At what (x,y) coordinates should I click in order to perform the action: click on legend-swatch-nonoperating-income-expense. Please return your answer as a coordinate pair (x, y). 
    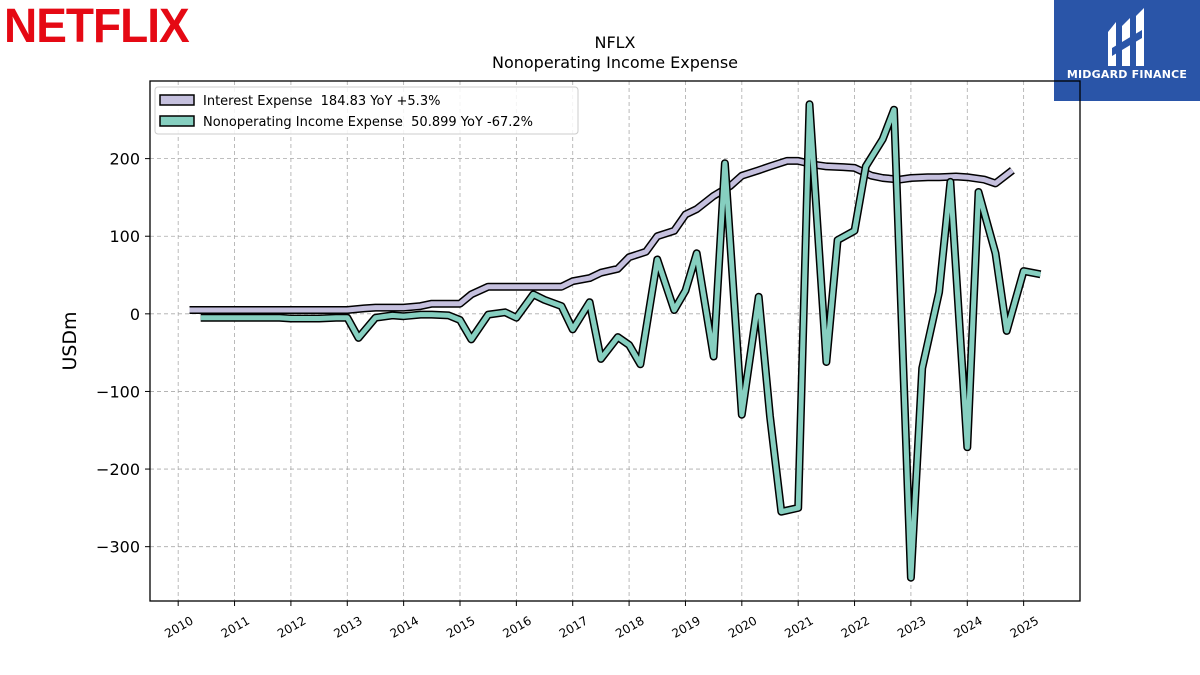
    Looking at the image, I should click on (177, 121).